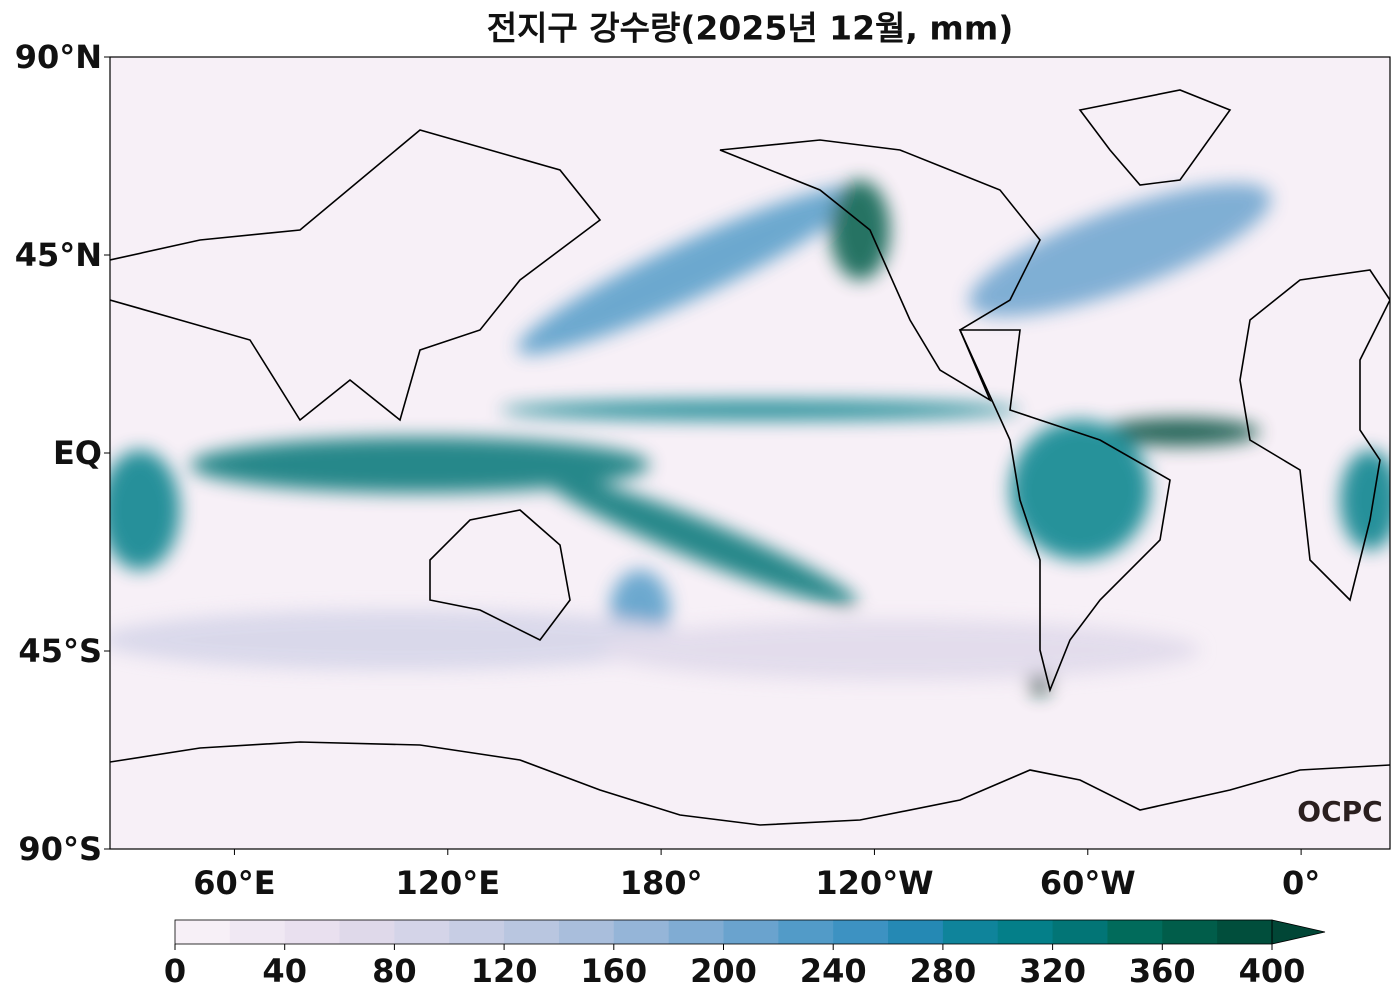 The width and height of the screenshot is (1400, 1007). I want to click on logo: OCPC, so click(1339, 811).